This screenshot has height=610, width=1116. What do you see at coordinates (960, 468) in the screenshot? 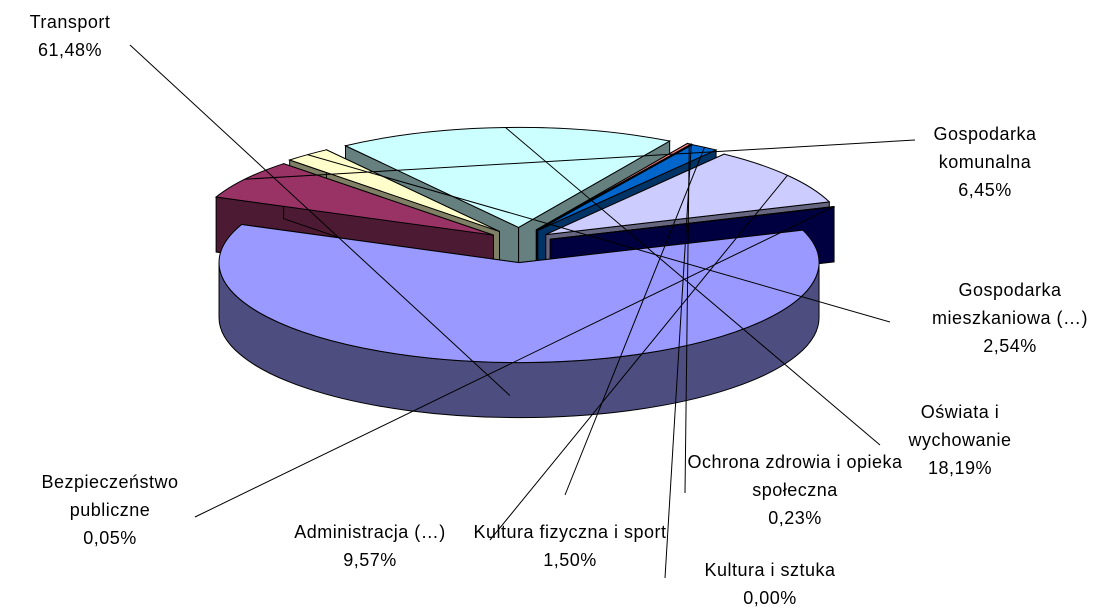
I see `value-label: 18,19%` at bounding box center [960, 468].